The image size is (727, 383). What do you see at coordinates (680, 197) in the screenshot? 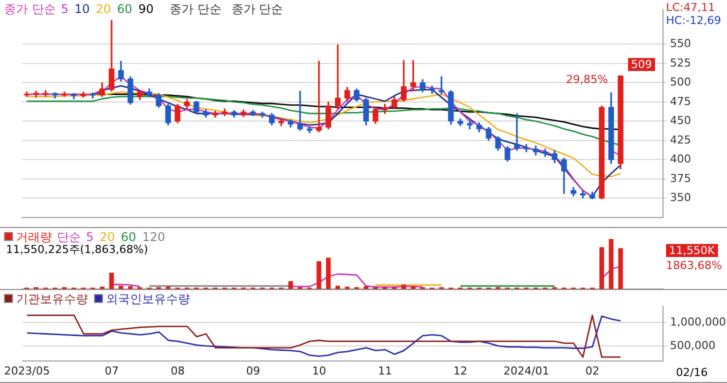
I see `y-tick-label: 350` at bounding box center [680, 197].